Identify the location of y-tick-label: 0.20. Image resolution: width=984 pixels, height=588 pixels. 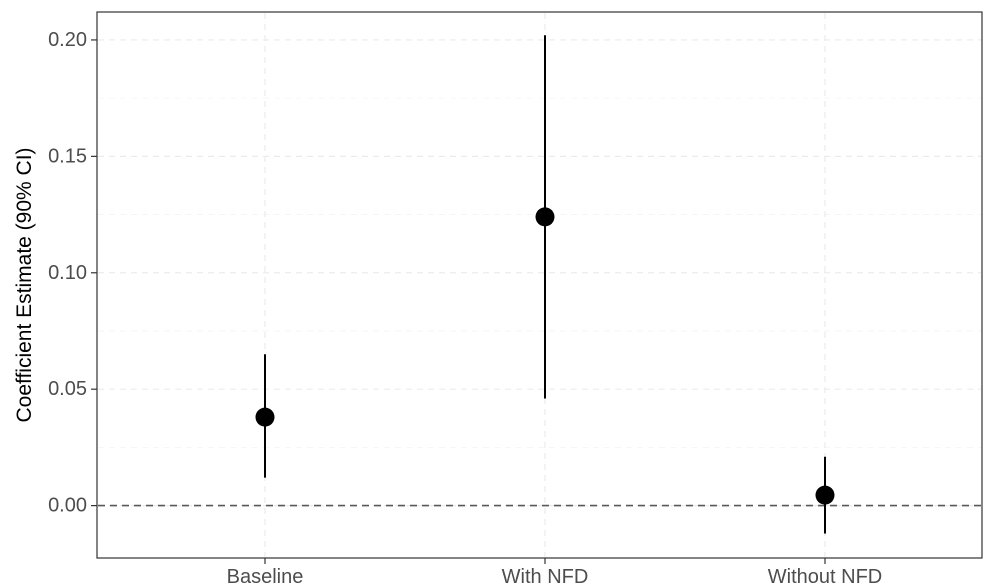
(67, 40).